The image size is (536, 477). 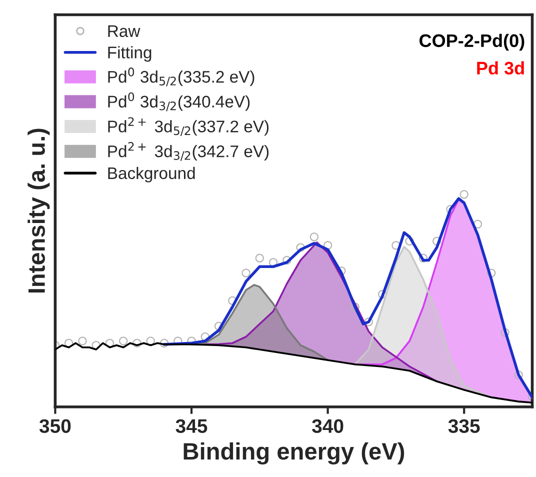 What do you see at coordinates (55, 426) in the screenshot?
I see `x-tick-label: 350` at bounding box center [55, 426].